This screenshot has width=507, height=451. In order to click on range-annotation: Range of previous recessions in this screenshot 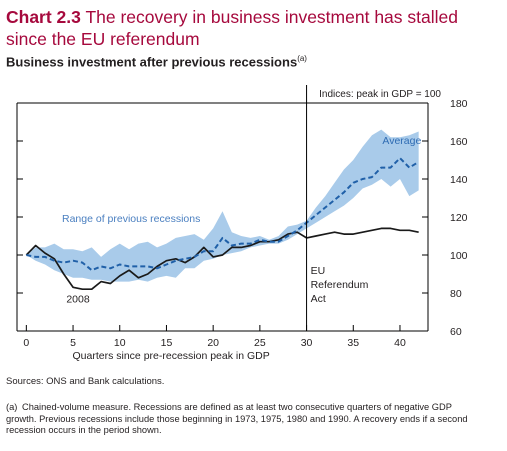, I will do `click(131, 219)`.